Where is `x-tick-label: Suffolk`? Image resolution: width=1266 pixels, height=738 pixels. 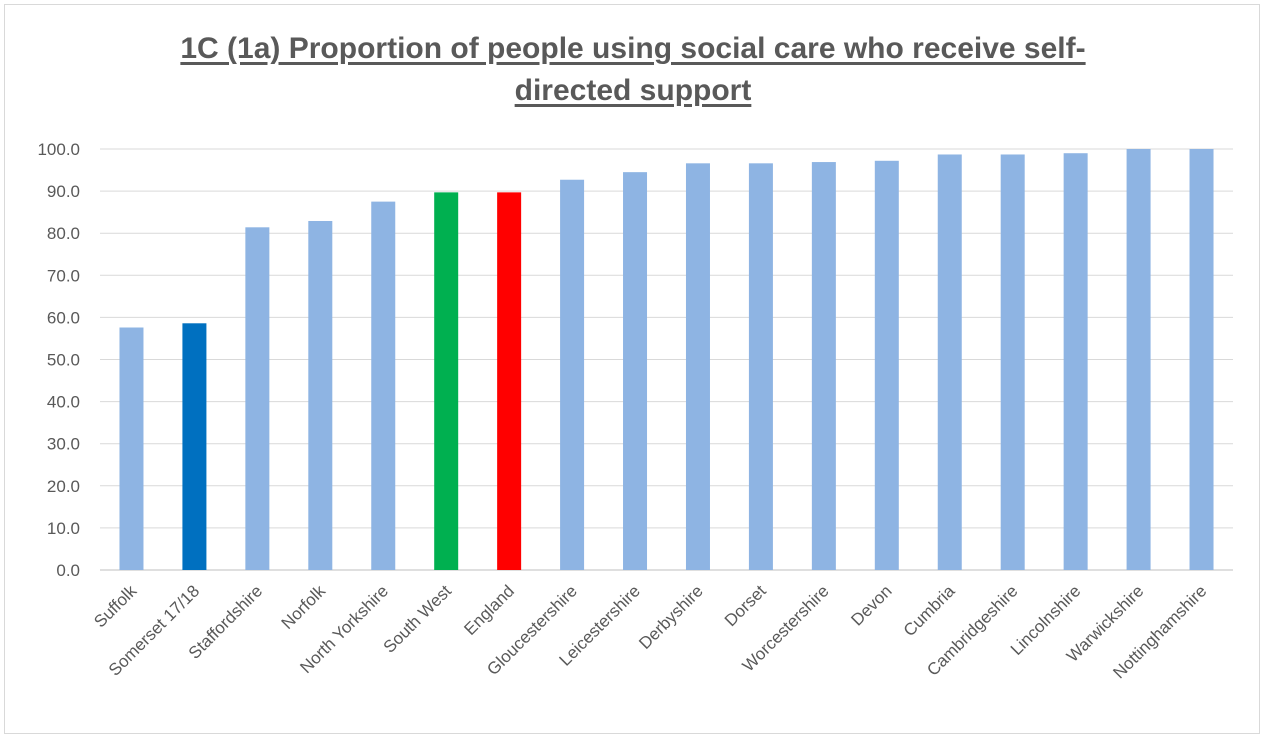
x-tick-label: Suffolk is located at coordinates (115, 606).